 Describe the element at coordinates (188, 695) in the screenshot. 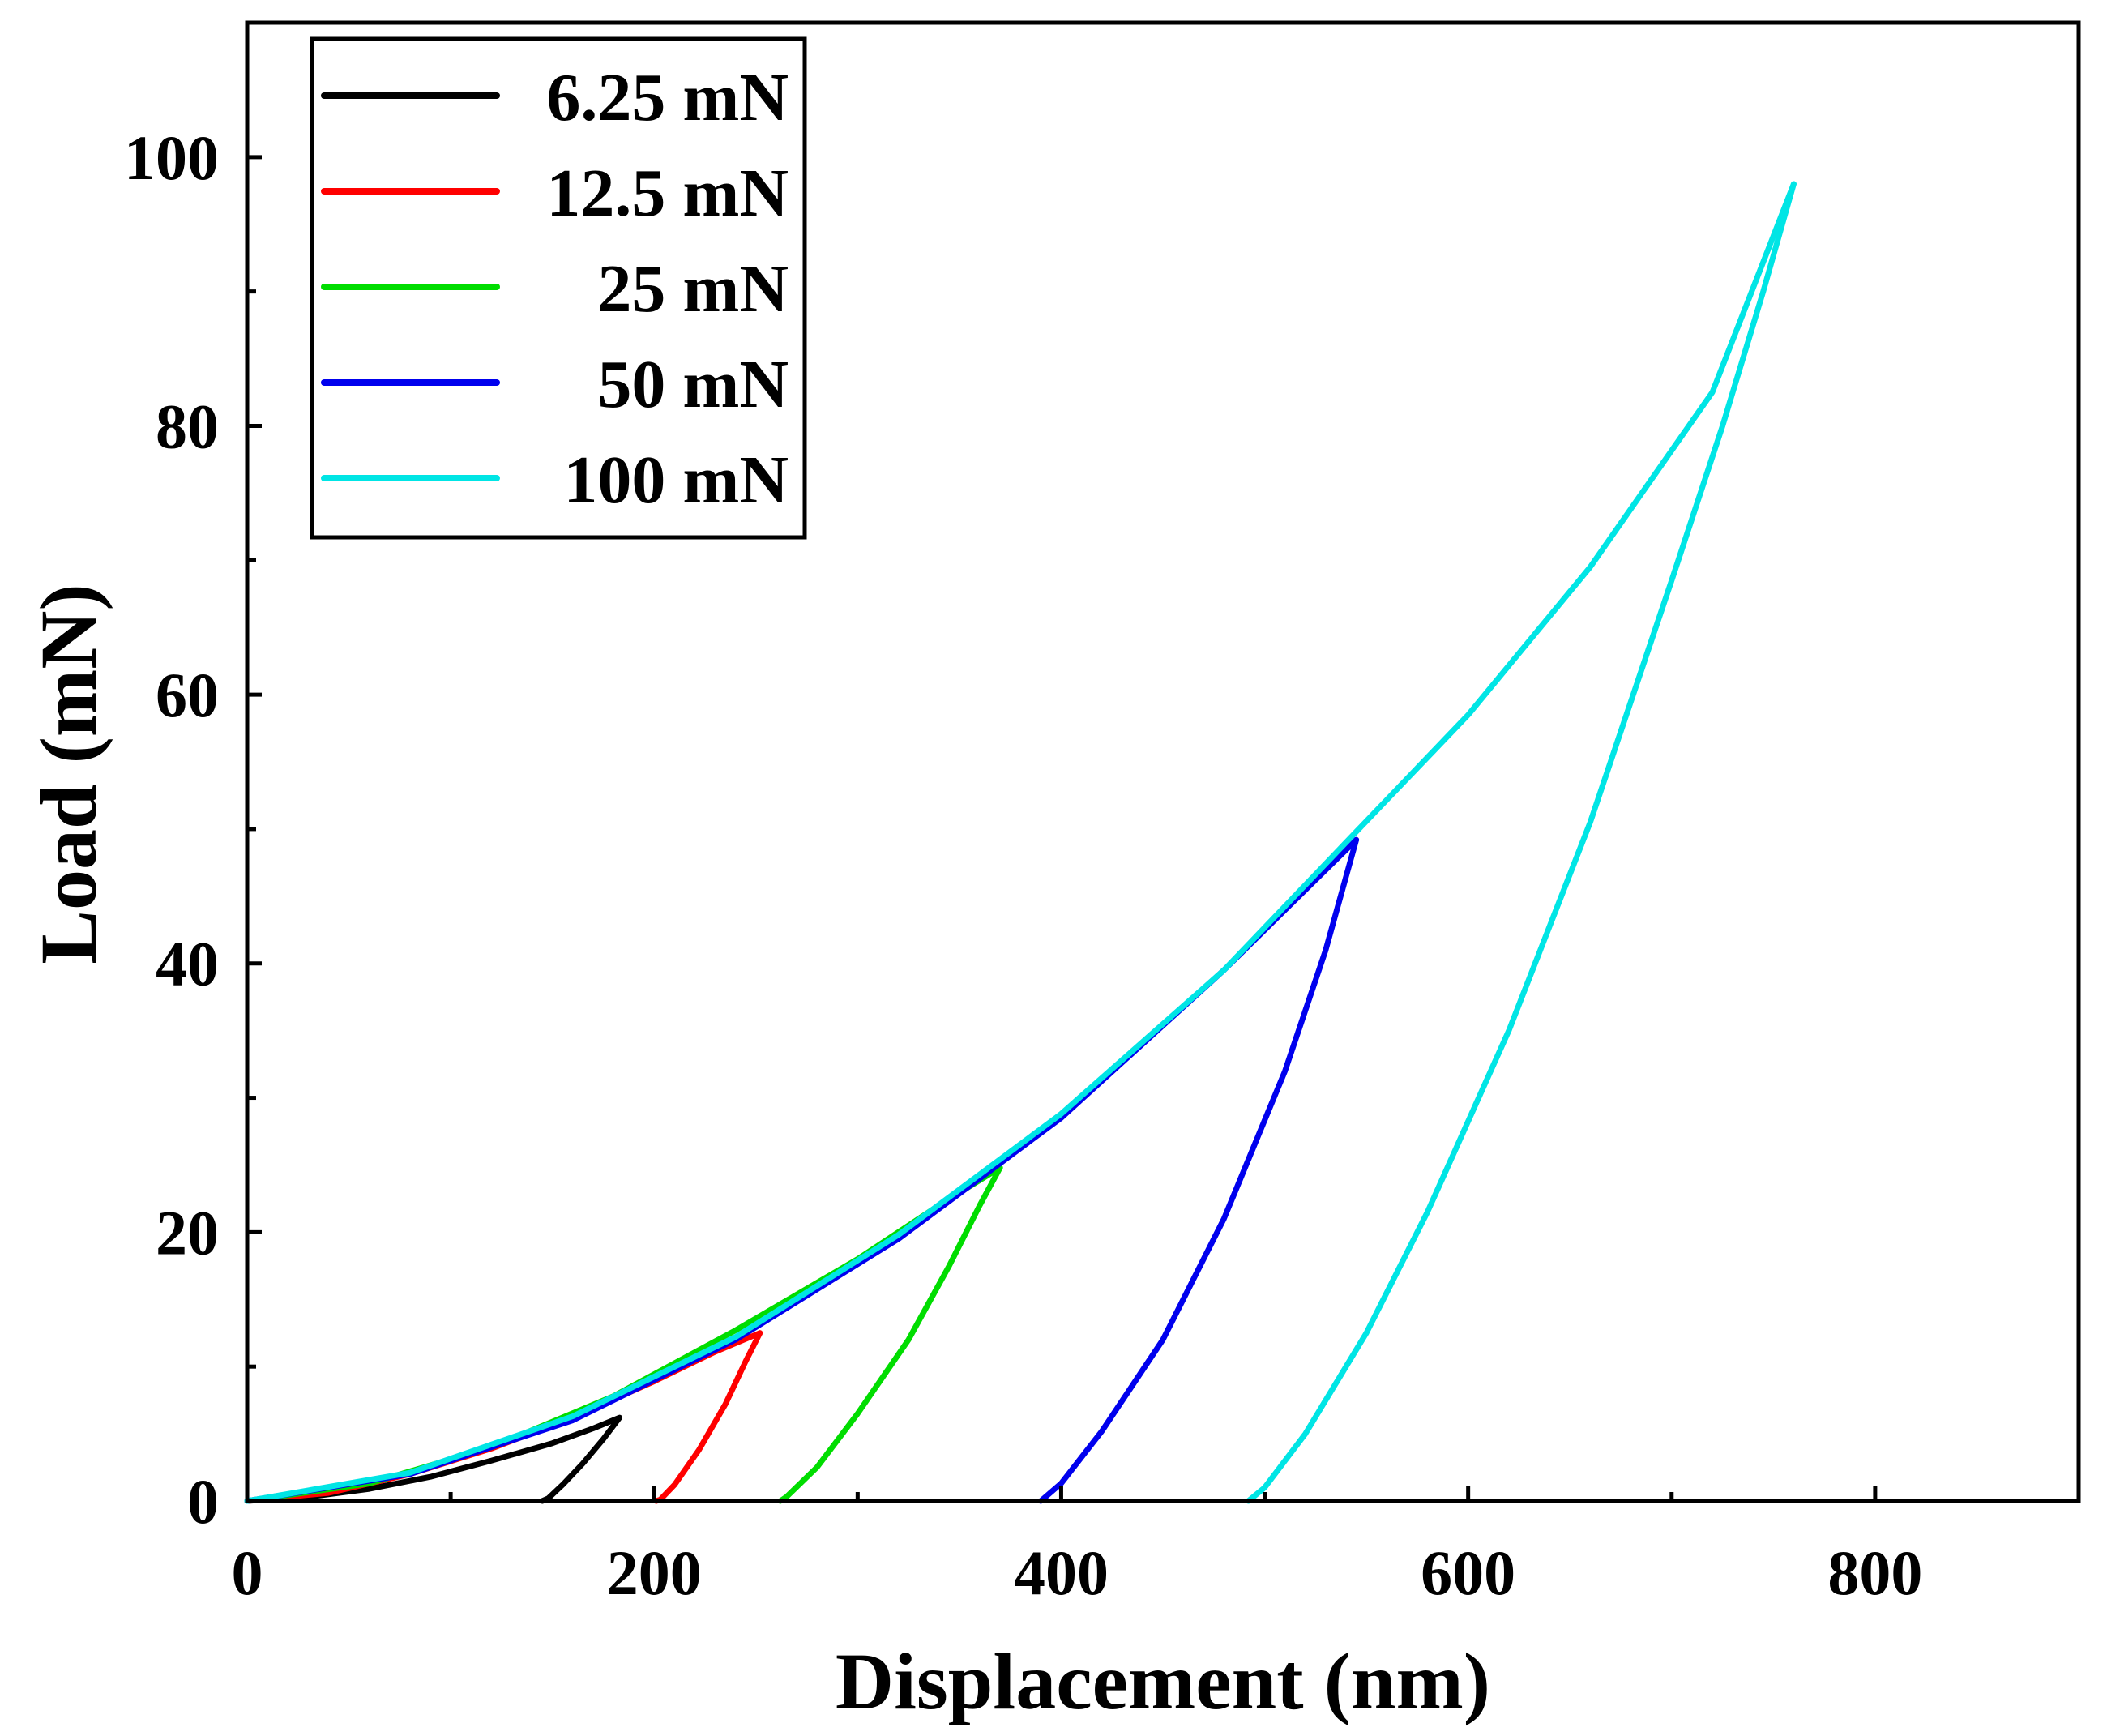

I see `y-tick-label-60: 60` at that location.